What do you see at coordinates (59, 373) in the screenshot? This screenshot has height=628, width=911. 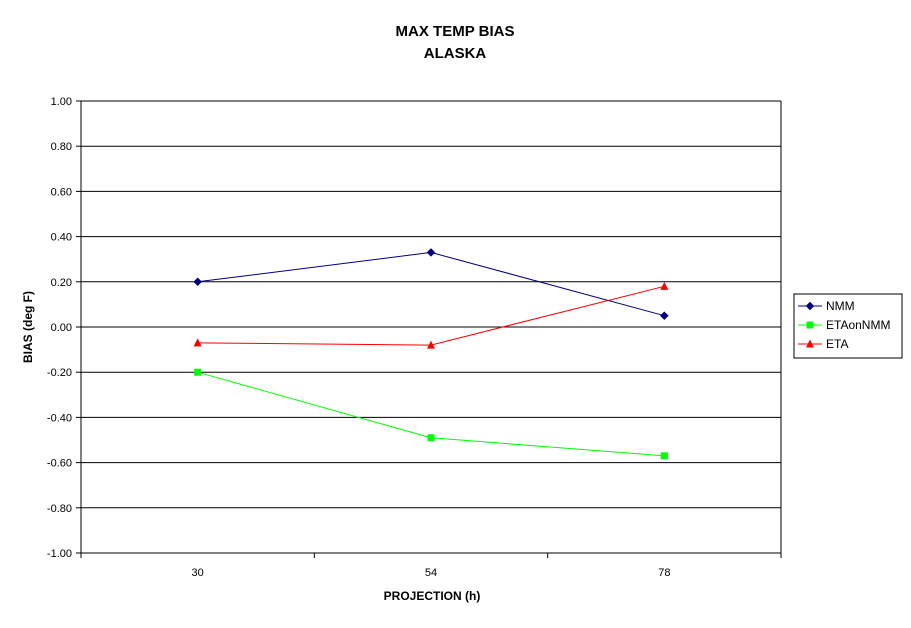 I see `y-tick-label: -0.20` at bounding box center [59, 373].